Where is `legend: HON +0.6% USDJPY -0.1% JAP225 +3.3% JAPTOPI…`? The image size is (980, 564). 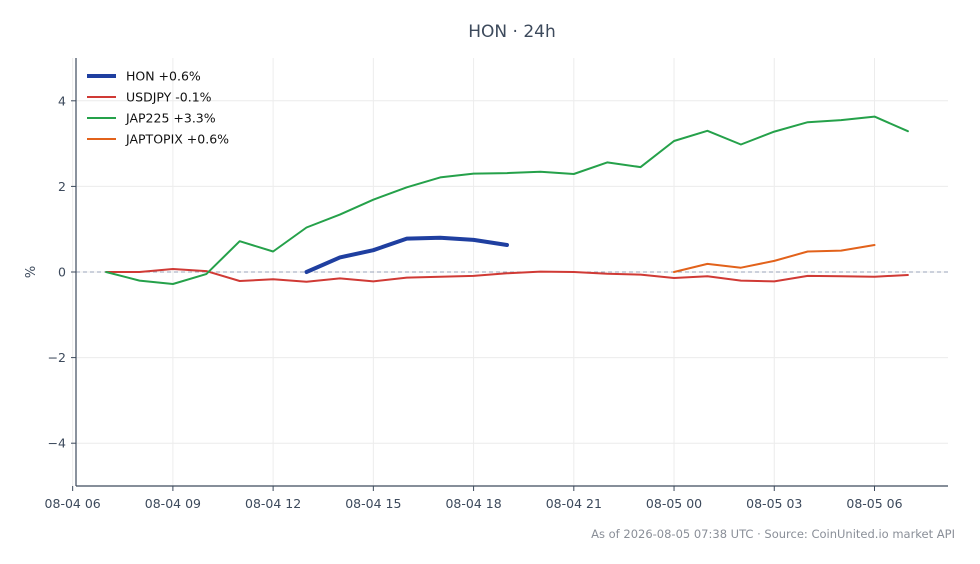 legend: HON +0.6% USDJPY -0.1% JAP225 +3.3% JAPTOPI… is located at coordinates (158, 108).